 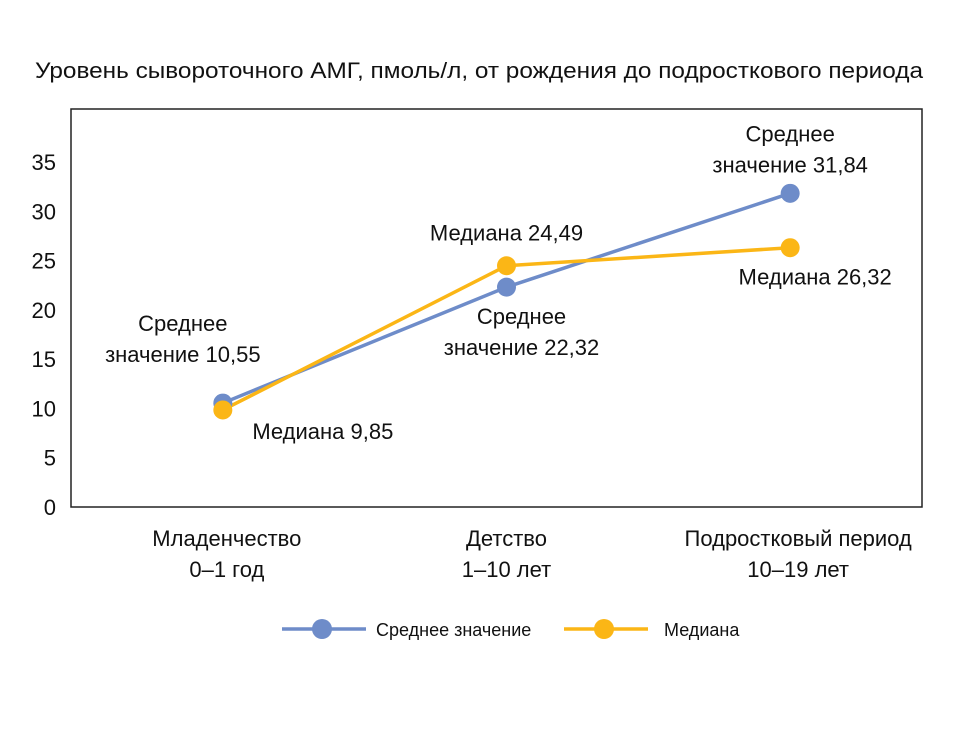 What do you see at coordinates (506, 538) in the screenshot?
I see `x-tick-label: Детство` at bounding box center [506, 538].